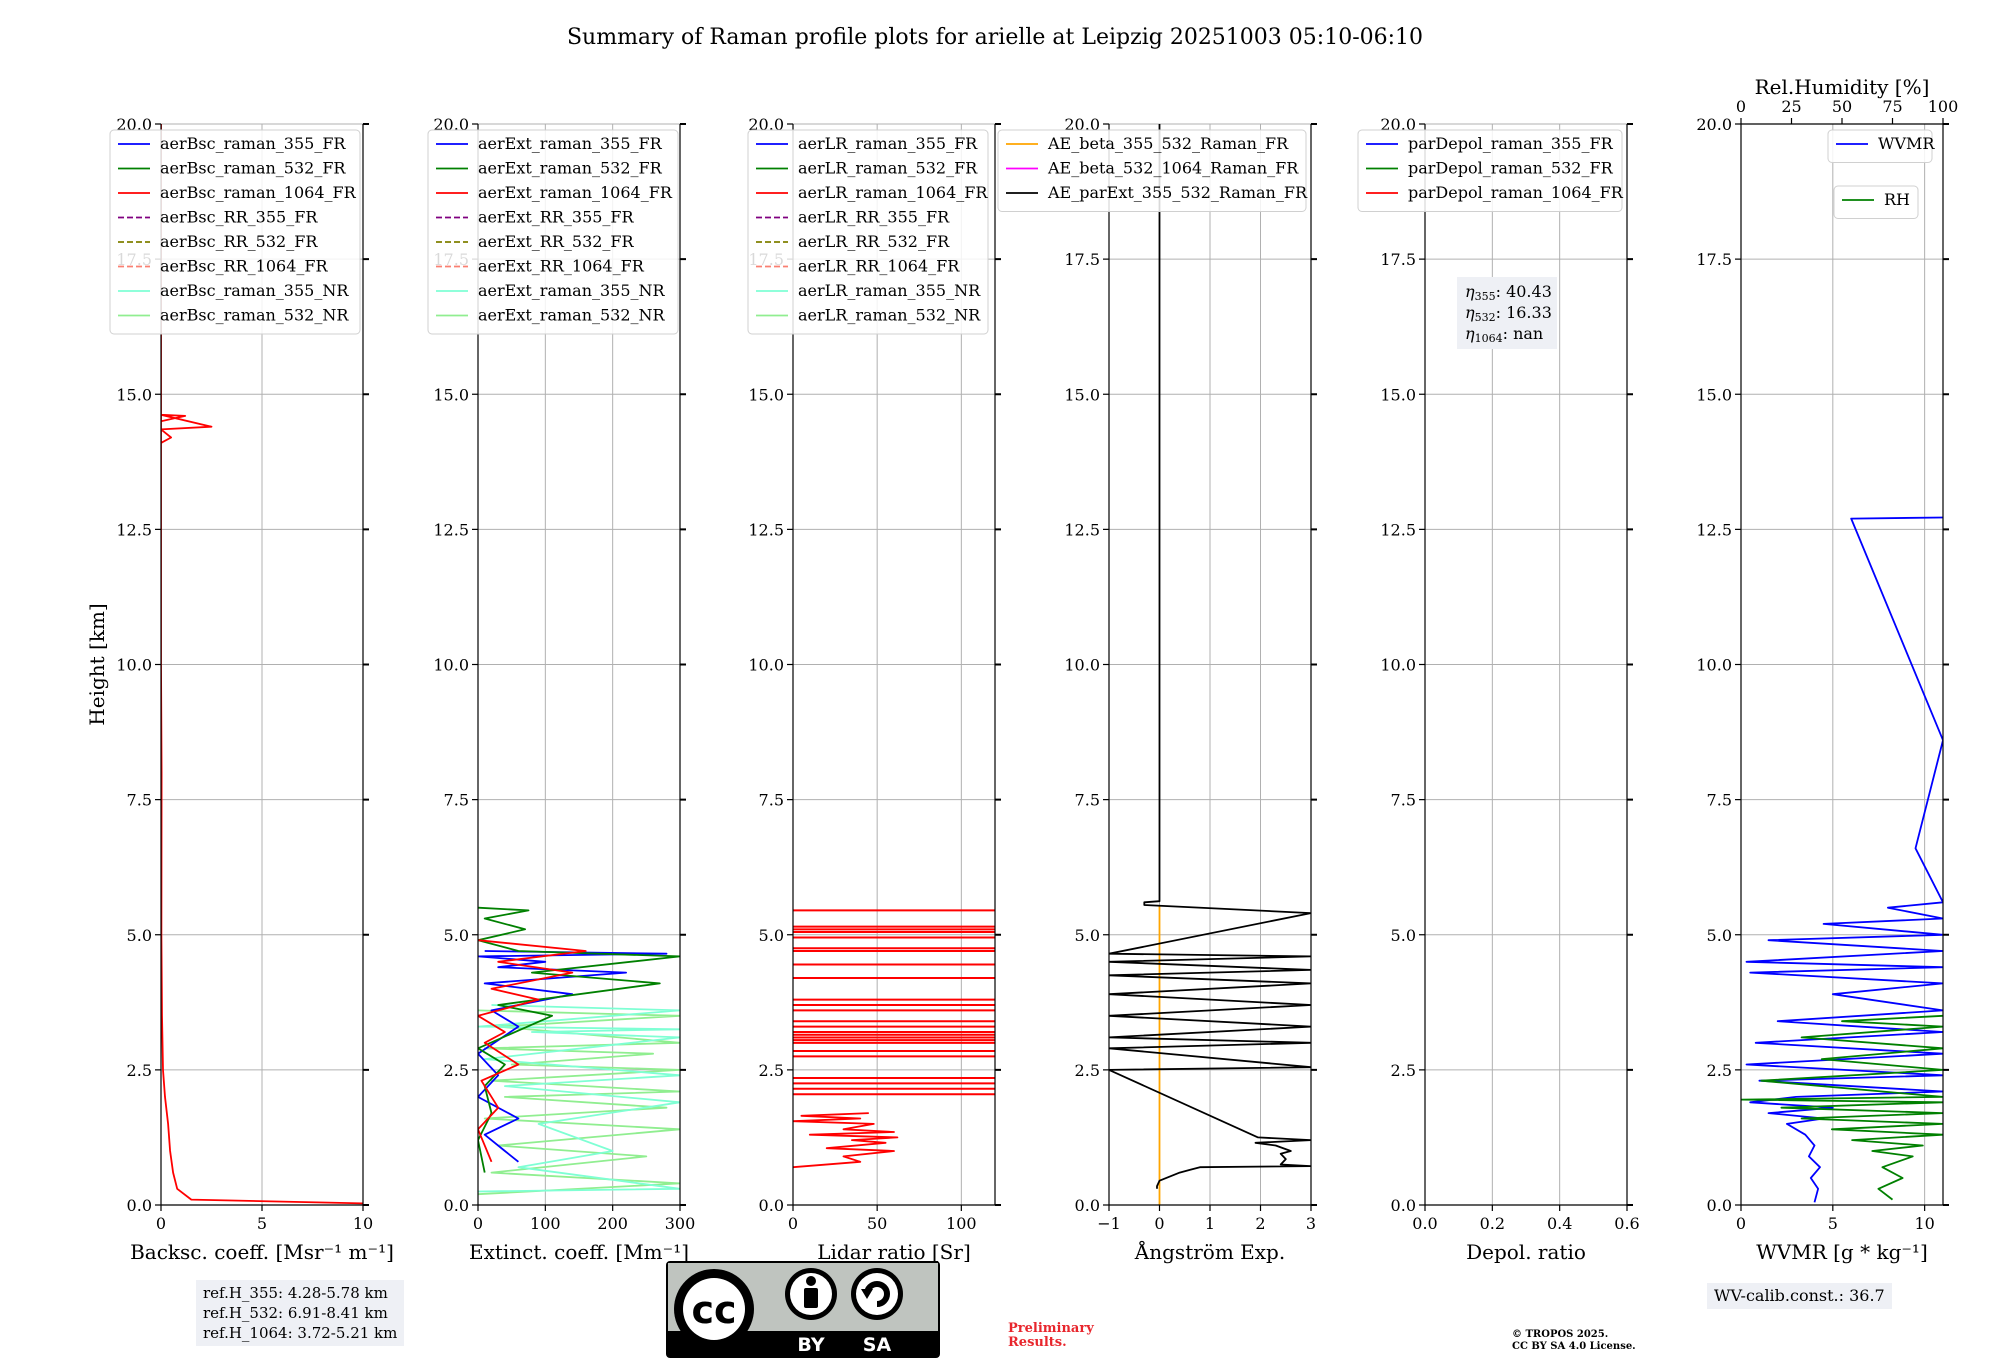 The image size is (2000, 1360). Describe the element at coordinates (1559, 1223) in the screenshot. I see `x-tick-label: 0.4` at that location.